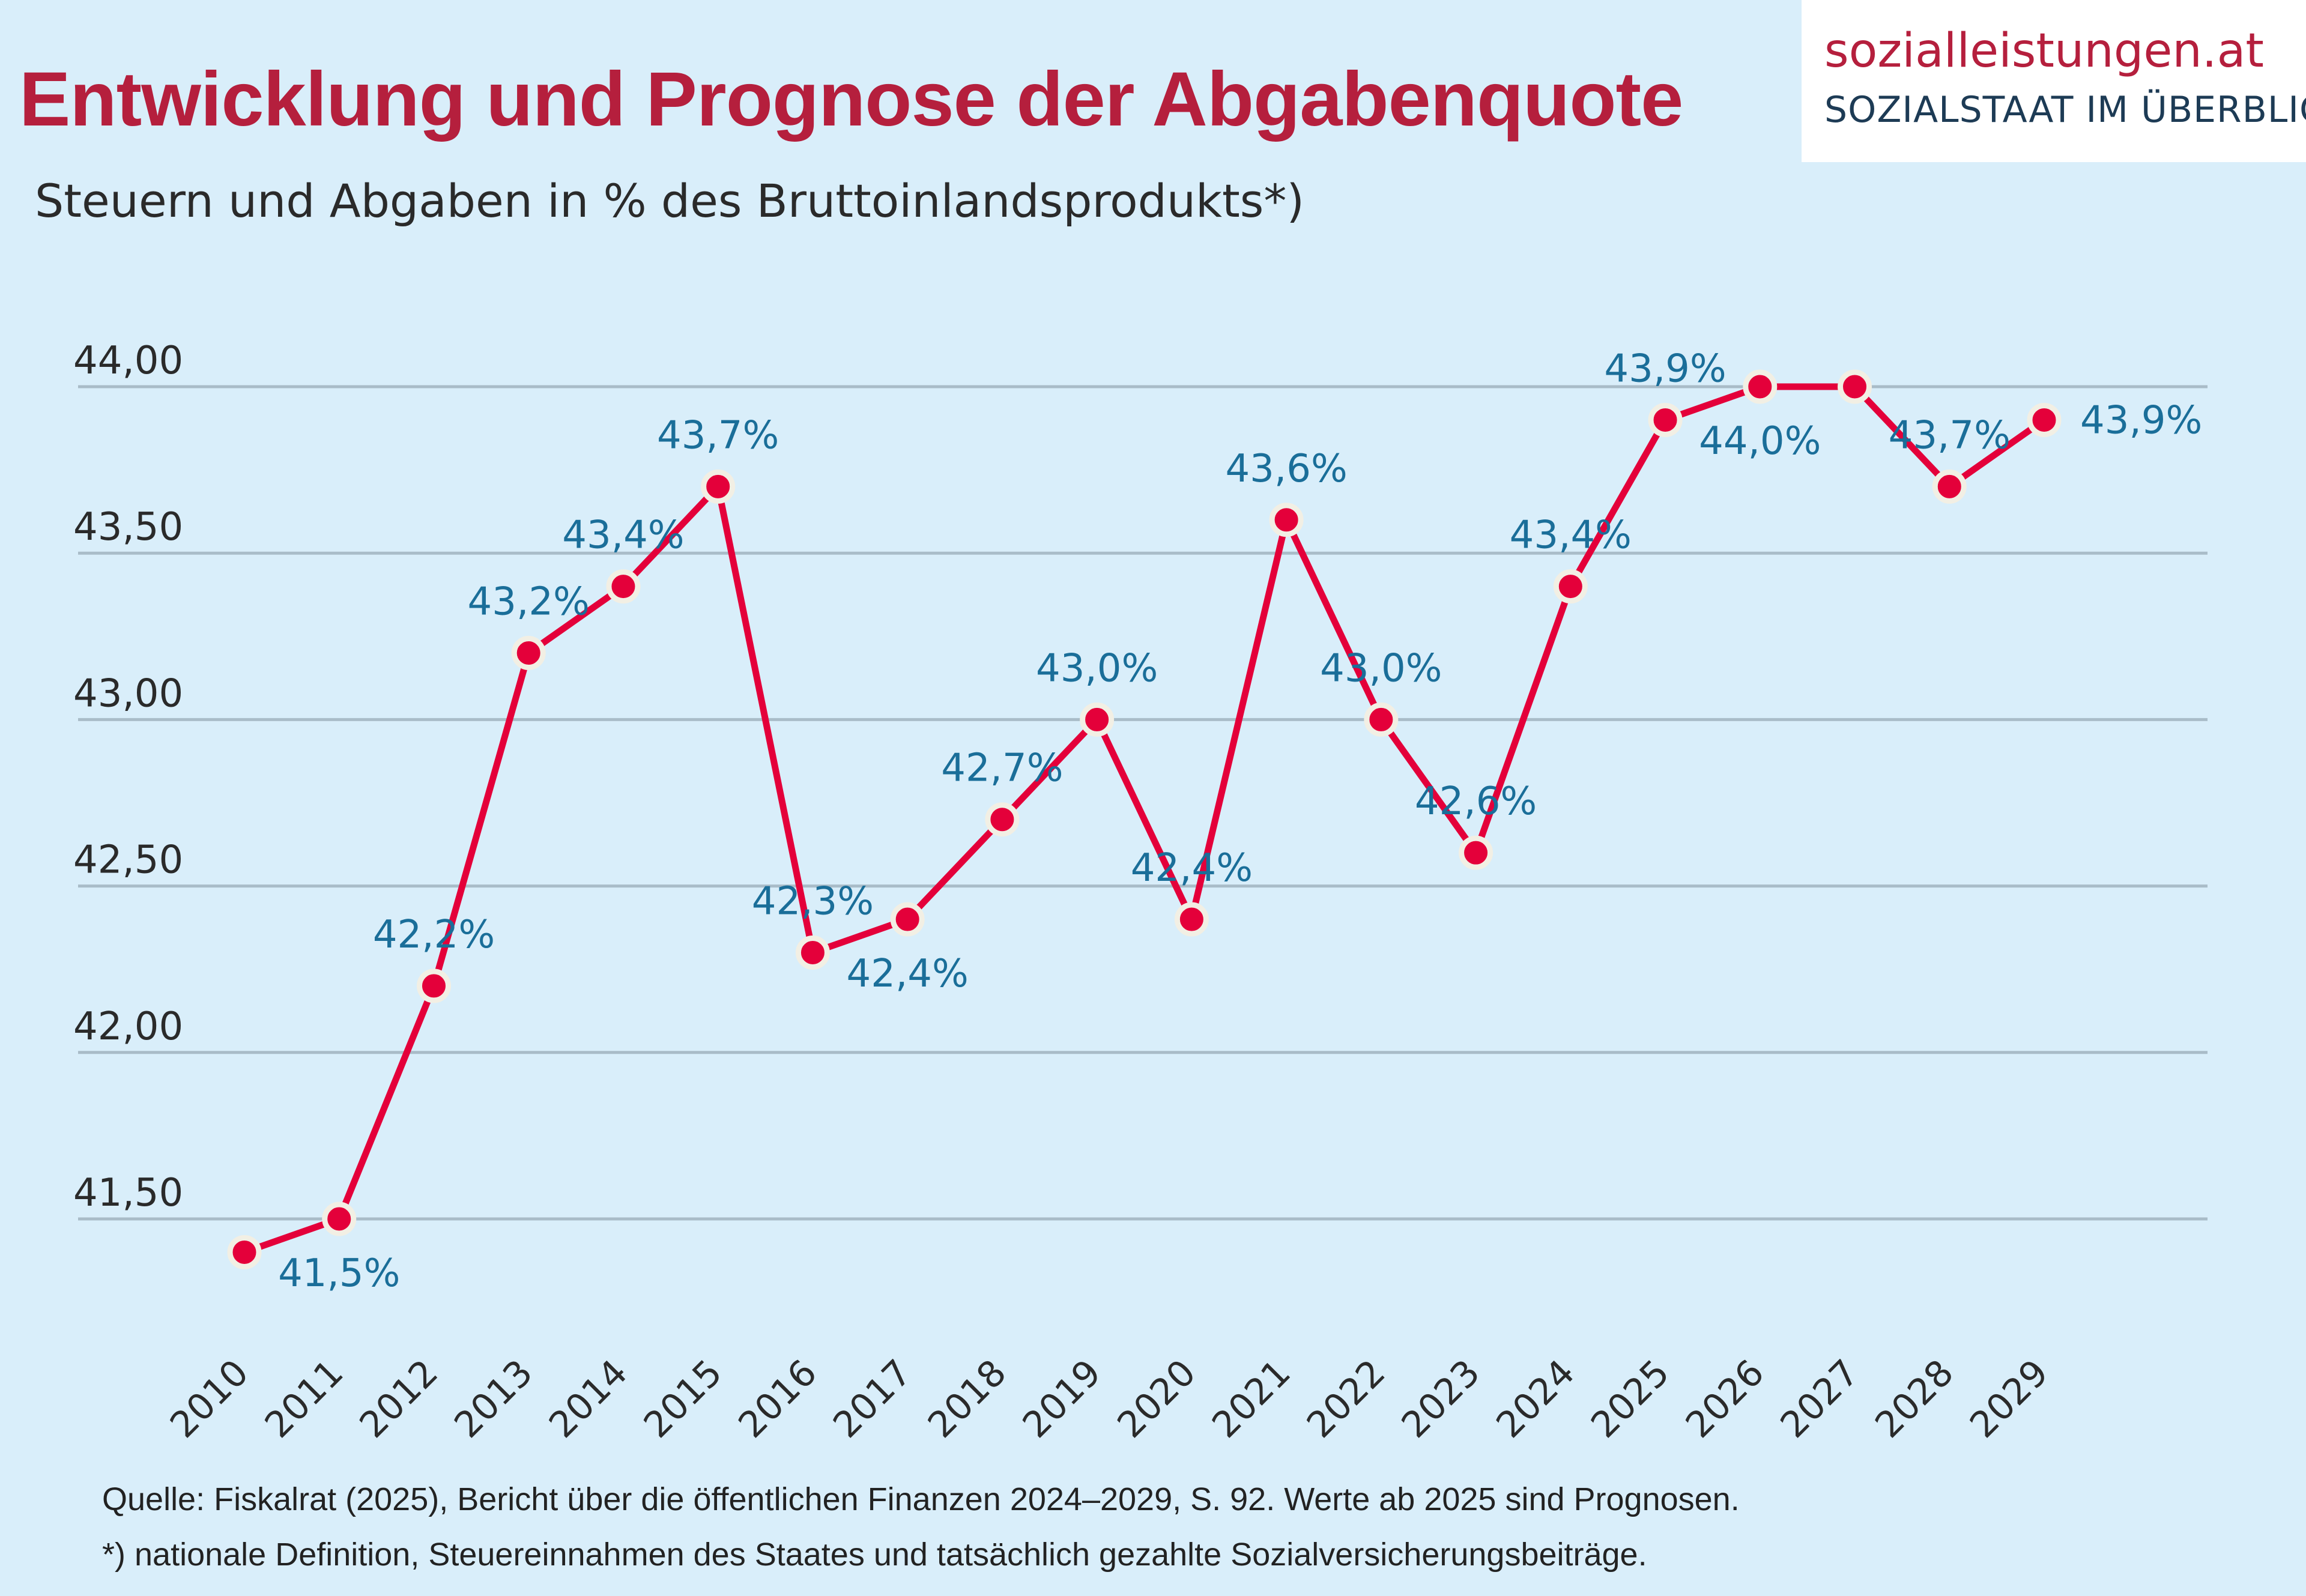 The image size is (2306, 1596). What do you see at coordinates (2009, 1399) in the screenshot?
I see `x-tick-label: 2029` at bounding box center [2009, 1399].